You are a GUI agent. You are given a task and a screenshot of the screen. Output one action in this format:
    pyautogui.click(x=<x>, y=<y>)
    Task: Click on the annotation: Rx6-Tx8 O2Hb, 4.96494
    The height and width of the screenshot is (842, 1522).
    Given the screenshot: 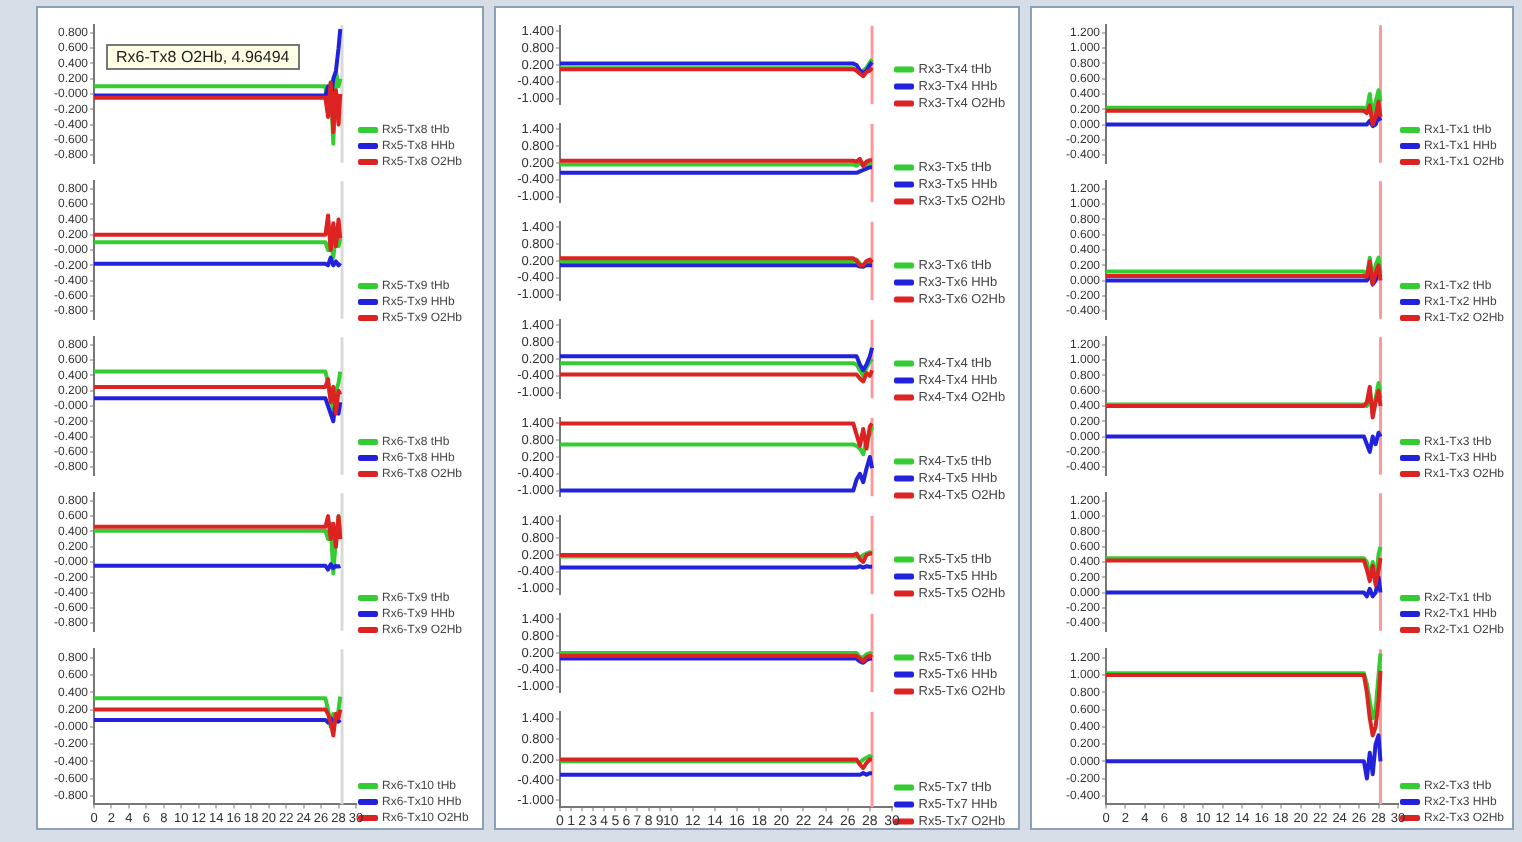 What is the action you would take?
    pyautogui.click(x=203, y=57)
    